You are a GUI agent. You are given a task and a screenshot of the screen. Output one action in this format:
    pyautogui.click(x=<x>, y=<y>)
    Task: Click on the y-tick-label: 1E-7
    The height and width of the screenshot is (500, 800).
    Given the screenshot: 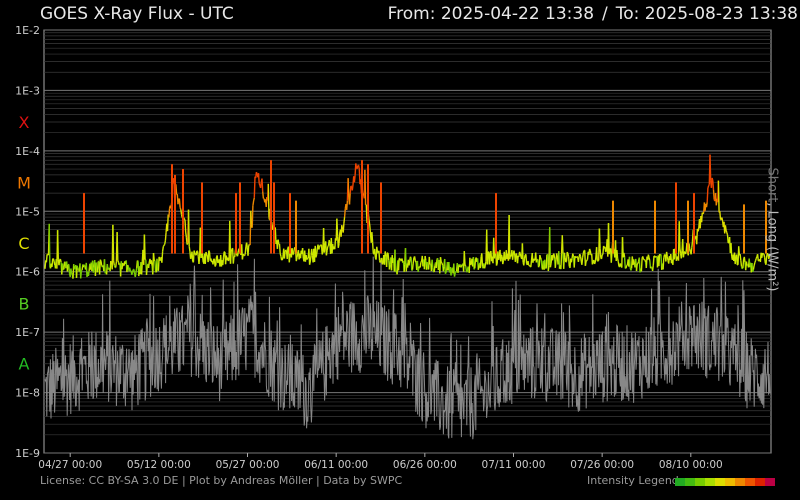 What is the action you would take?
    pyautogui.click(x=27, y=332)
    